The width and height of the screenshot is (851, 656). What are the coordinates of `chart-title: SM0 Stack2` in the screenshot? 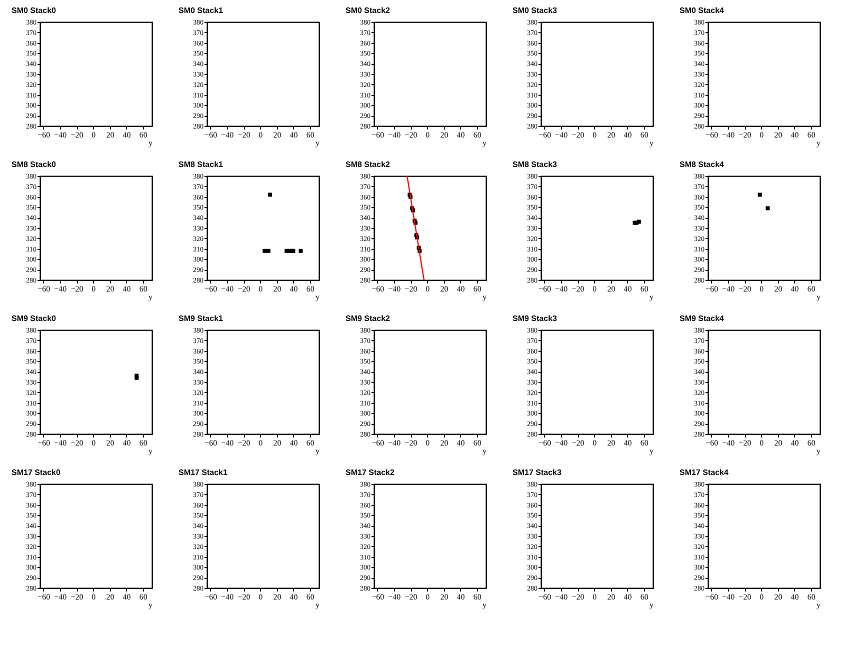 It's located at (368, 10).